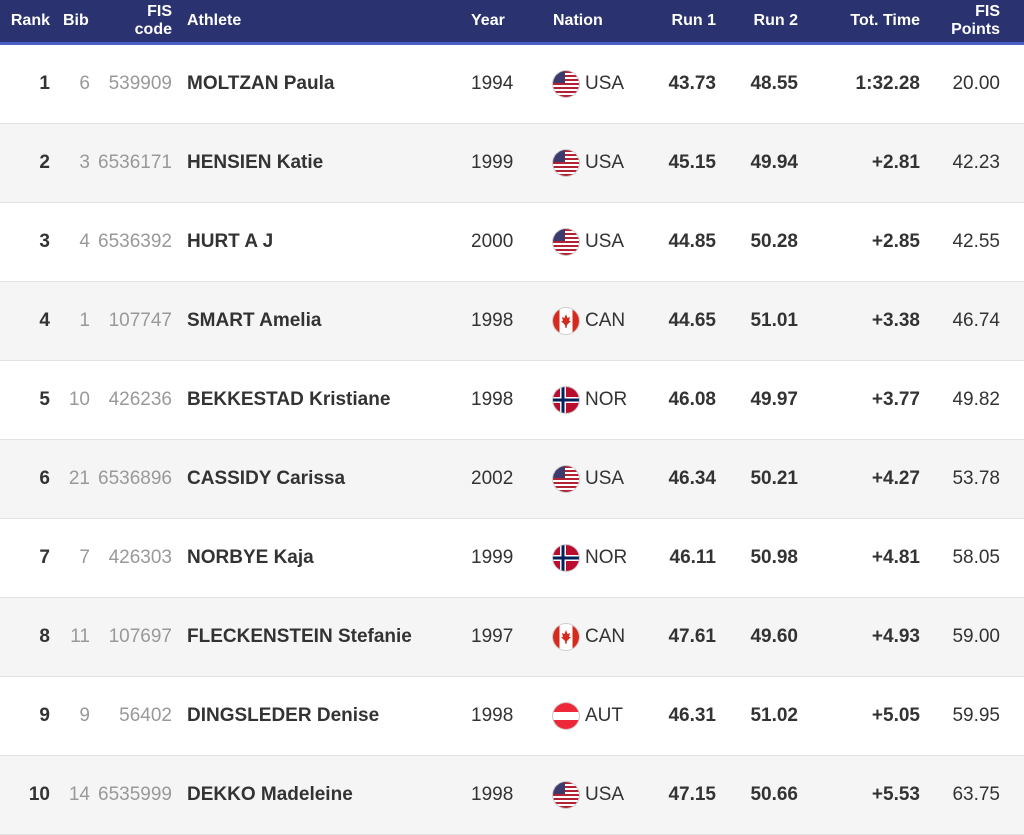 The height and width of the screenshot is (835, 1024). I want to click on run2-cell: 50.28, so click(774, 241).